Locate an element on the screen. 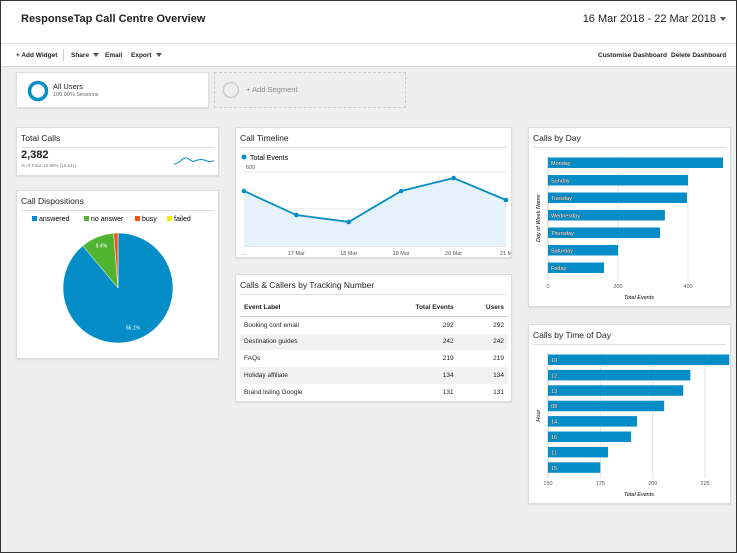  segment-detail: 100.00% Sessions is located at coordinates (76, 95).